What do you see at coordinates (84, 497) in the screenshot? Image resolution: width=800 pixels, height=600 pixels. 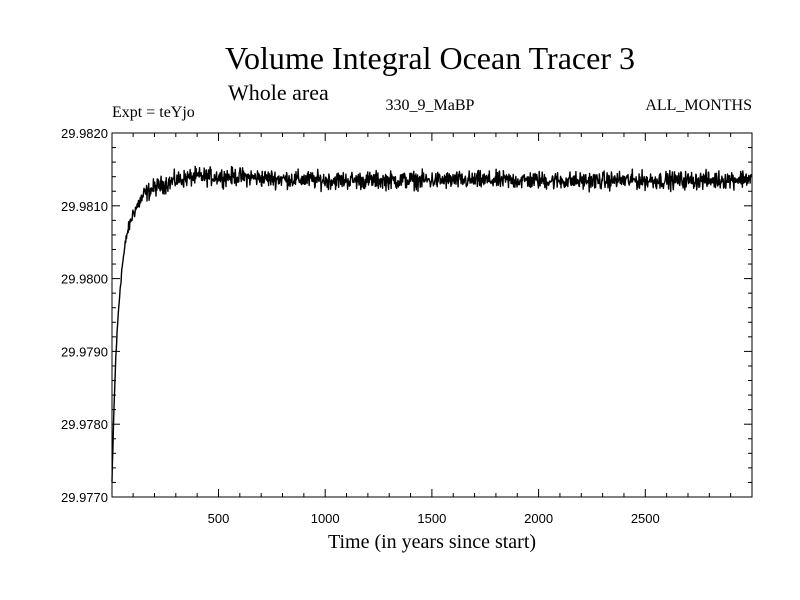 I see `y-tick-label: 29.9770` at bounding box center [84, 497].